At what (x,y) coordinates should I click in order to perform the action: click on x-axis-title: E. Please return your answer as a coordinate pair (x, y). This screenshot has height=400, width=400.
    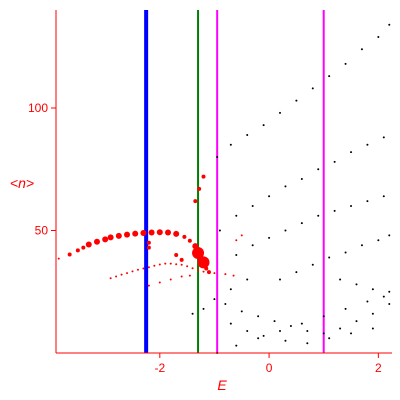
    Looking at the image, I should click on (222, 385).